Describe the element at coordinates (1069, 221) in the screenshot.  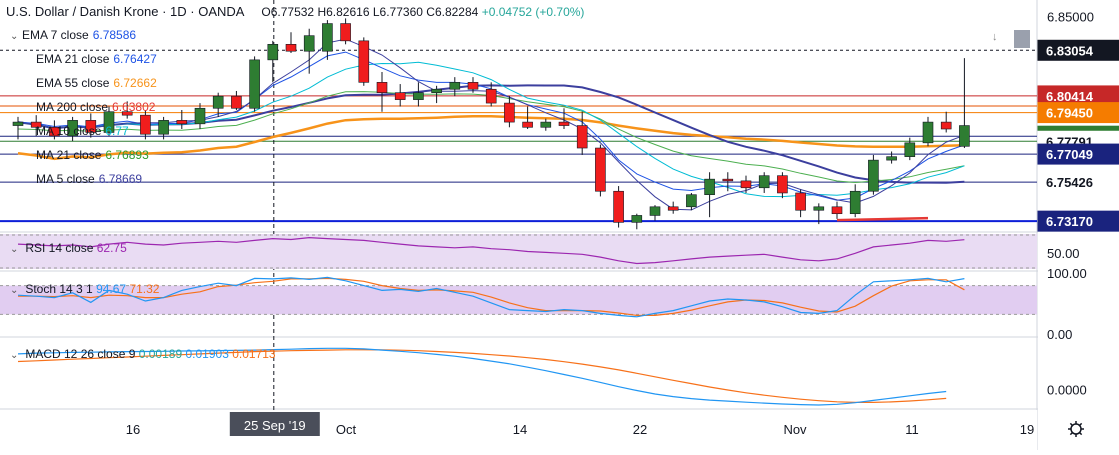
I see `price-label-text: 6.73170` at that location.